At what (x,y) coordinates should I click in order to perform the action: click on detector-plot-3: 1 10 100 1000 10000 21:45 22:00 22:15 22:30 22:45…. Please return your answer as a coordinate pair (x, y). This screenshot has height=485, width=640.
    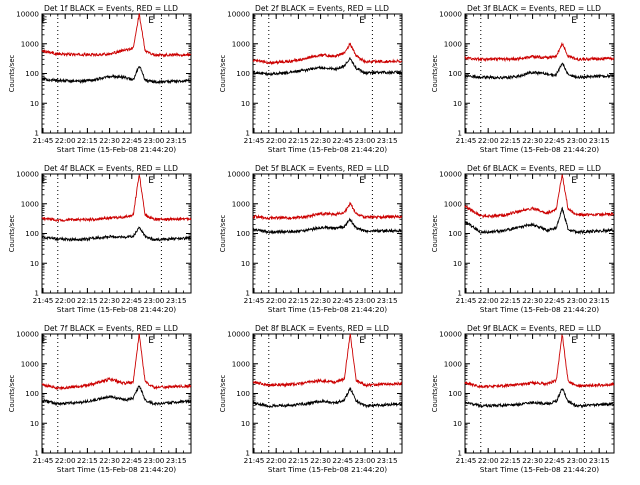
    Looking at the image, I should click on (523, 79).